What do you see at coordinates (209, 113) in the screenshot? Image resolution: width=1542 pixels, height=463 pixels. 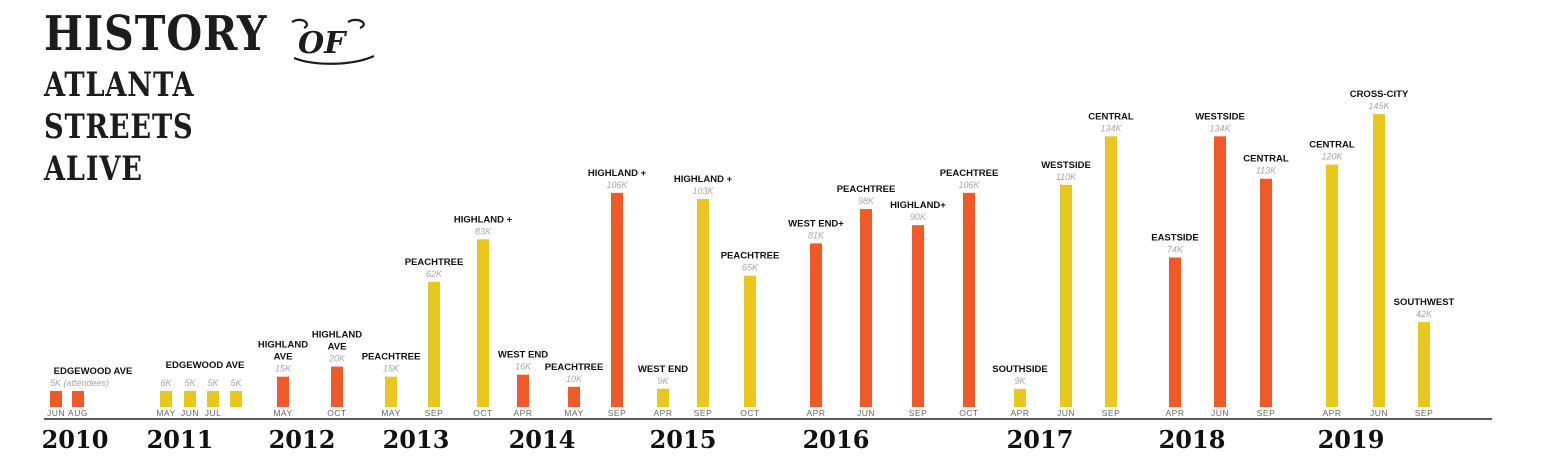 I see `chart-title: HISTORY OF ATLANTA STREETS ALIVE` at bounding box center [209, 113].